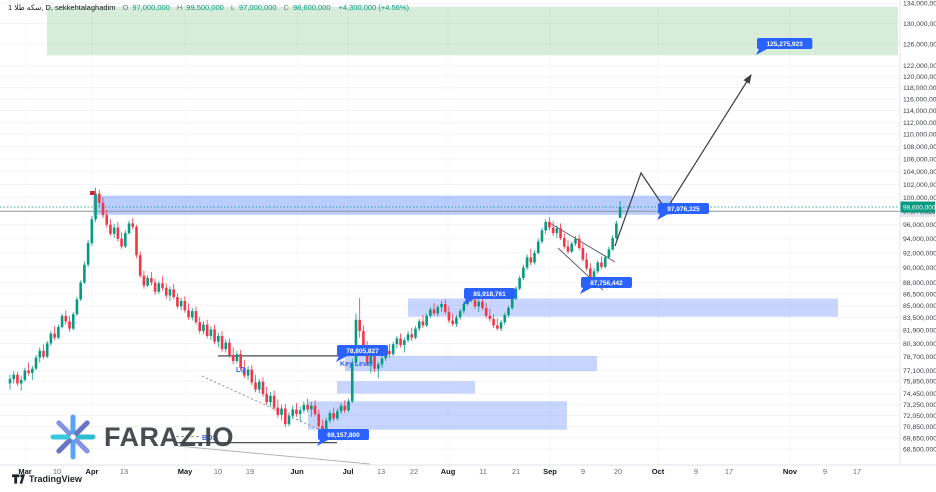 This screenshot has width=936, height=492. What do you see at coordinates (274, 455) in the screenshot?
I see `sweep-extension-line` at bounding box center [274, 455].